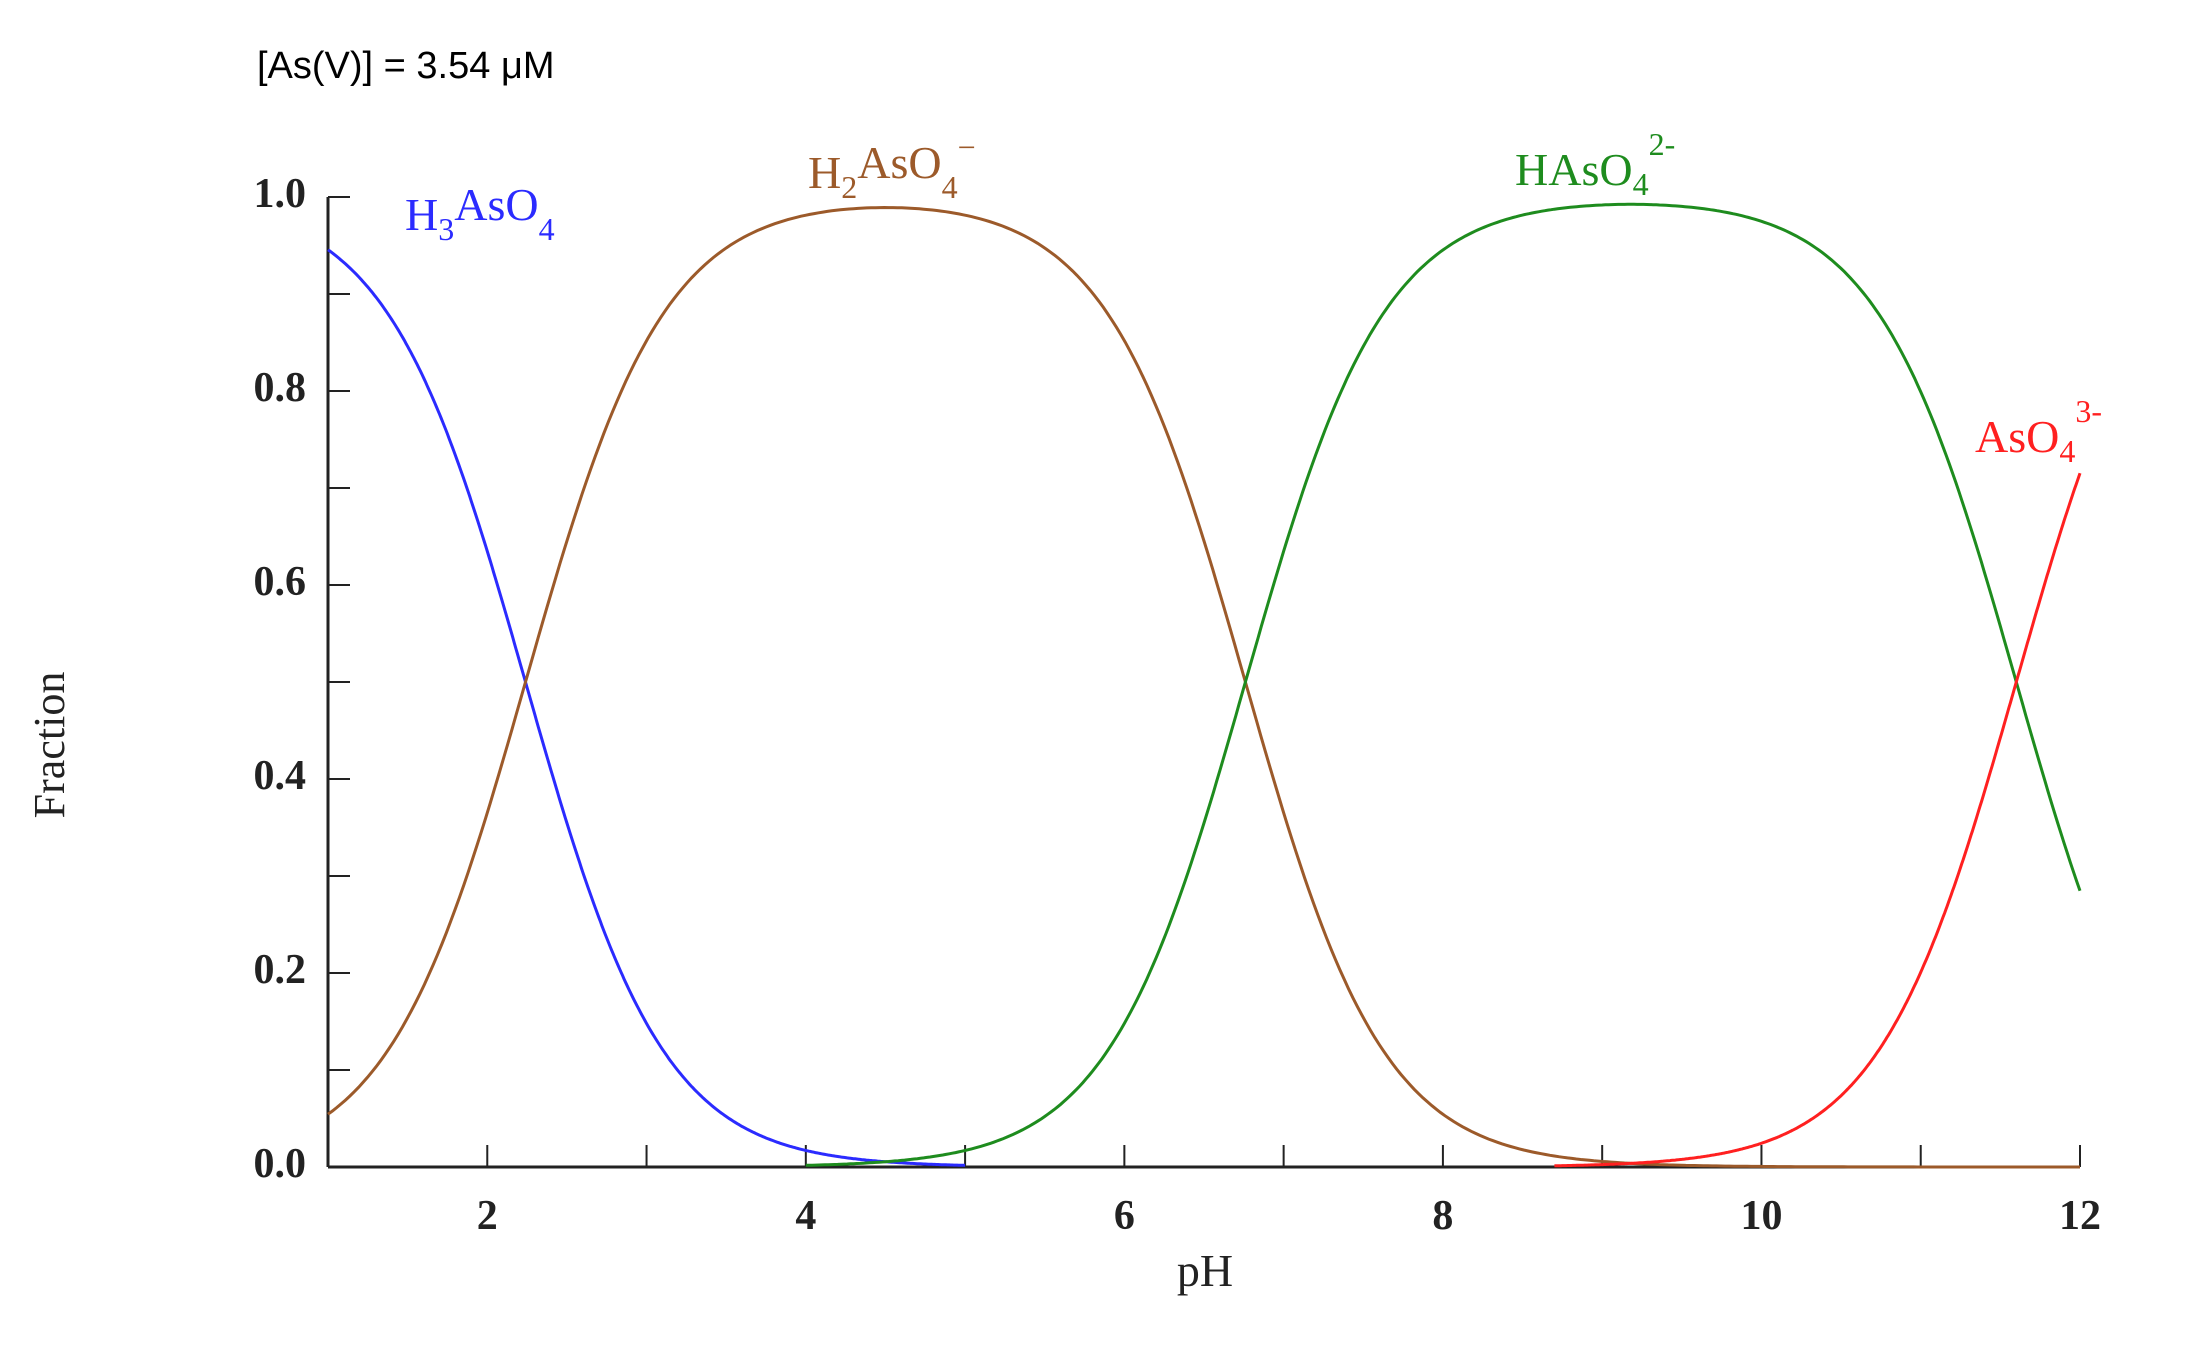  Describe the element at coordinates (280, 776) in the screenshot. I see `y-tick-label: 0.4` at that location.